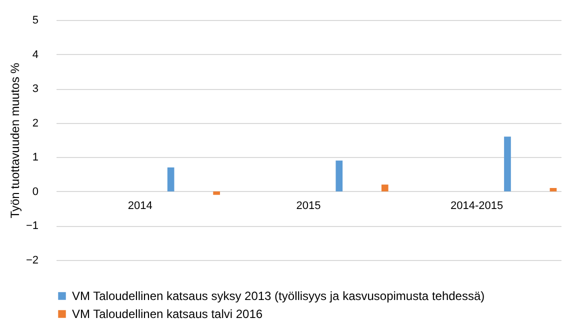 The height and width of the screenshot is (330, 575). I want to click on y-tick-label: 5, so click(35, 20).